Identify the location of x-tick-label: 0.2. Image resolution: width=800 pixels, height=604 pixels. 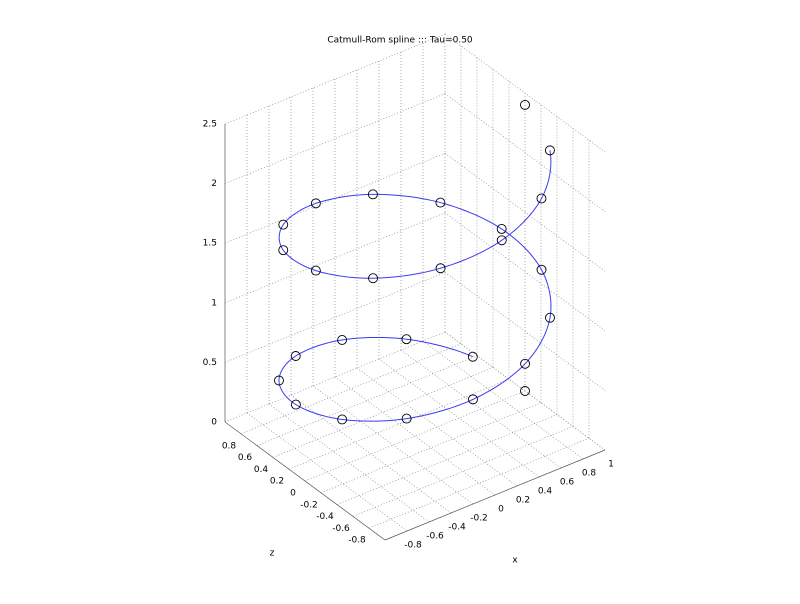
(523, 501).